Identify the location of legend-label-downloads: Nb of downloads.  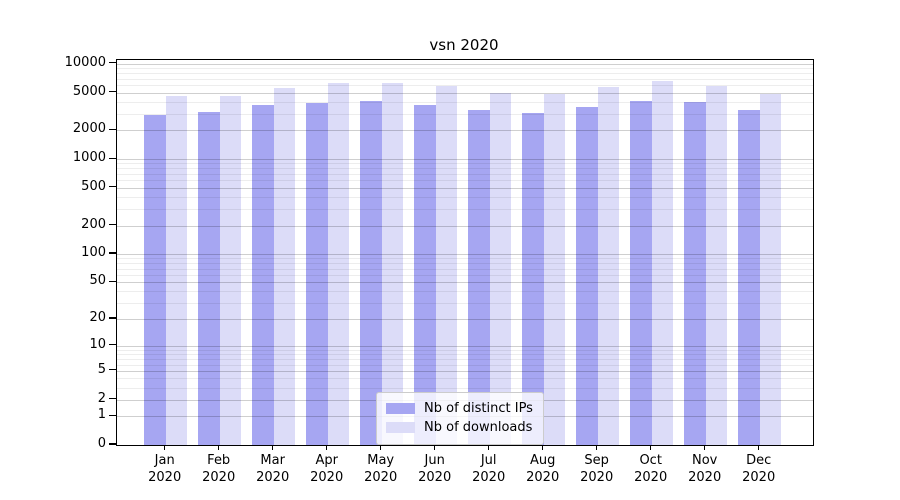
(478, 427).